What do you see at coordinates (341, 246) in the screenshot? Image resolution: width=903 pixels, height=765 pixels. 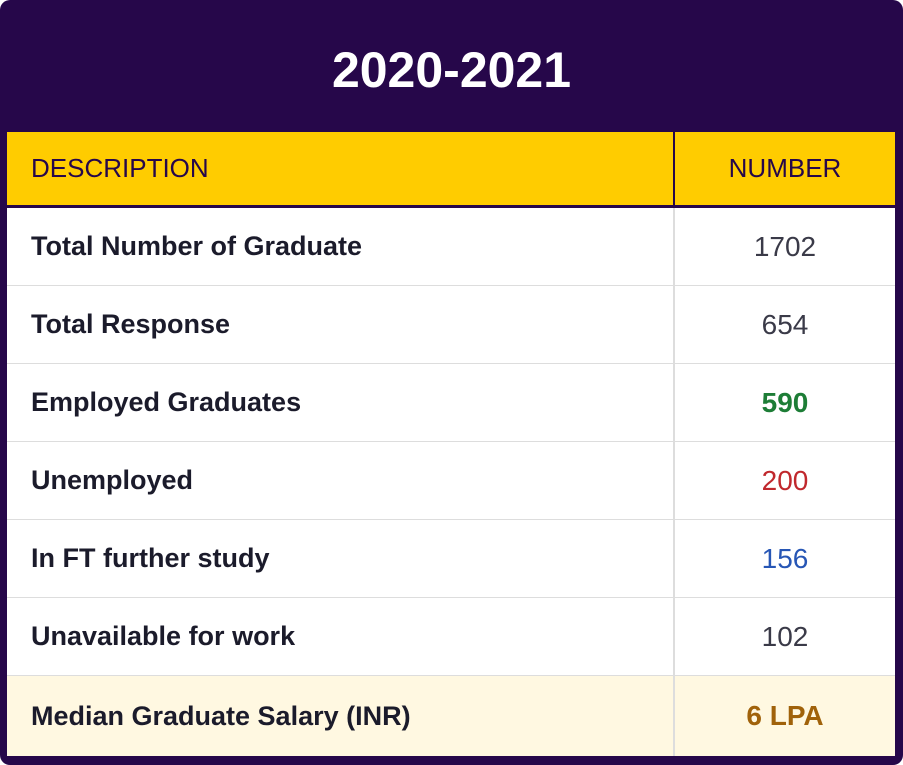 I see `description: Total Number of Graduate` at bounding box center [341, 246].